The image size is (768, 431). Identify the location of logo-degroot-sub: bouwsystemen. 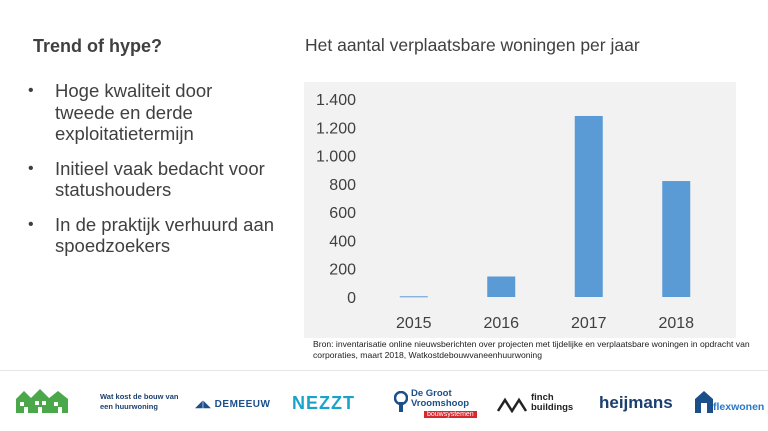
(450, 414).